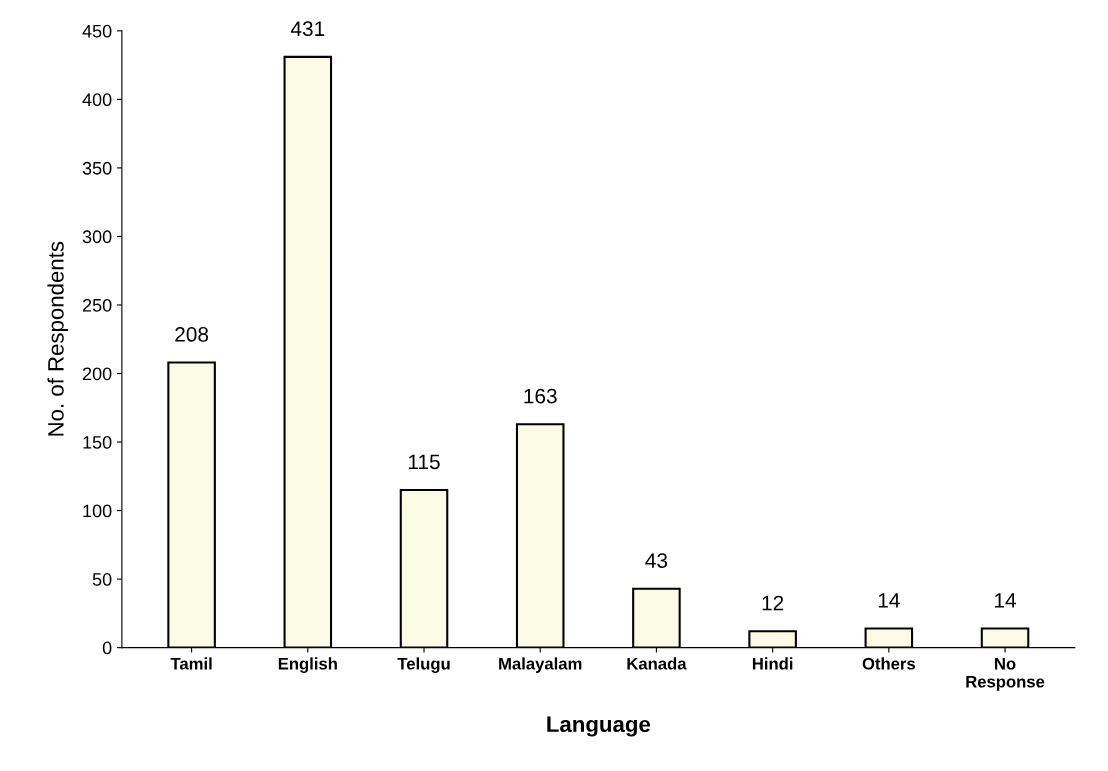  What do you see at coordinates (540, 396) in the screenshot?
I see `data-label: 163` at bounding box center [540, 396].